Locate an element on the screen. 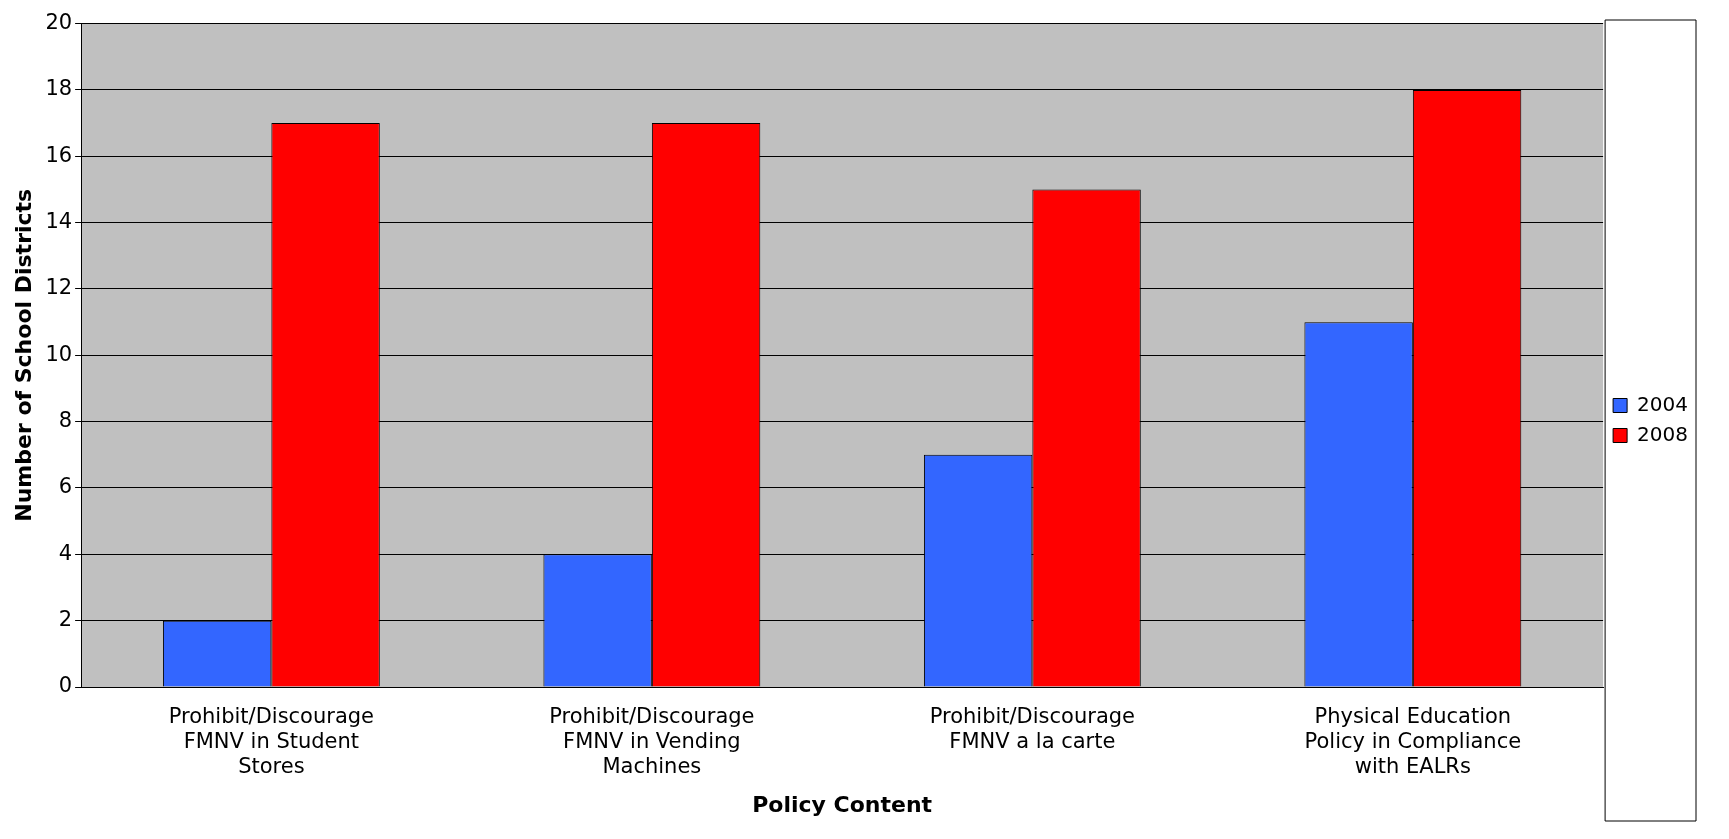 The image size is (1729, 839). y-tick-label: 2 is located at coordinates (65, 619).